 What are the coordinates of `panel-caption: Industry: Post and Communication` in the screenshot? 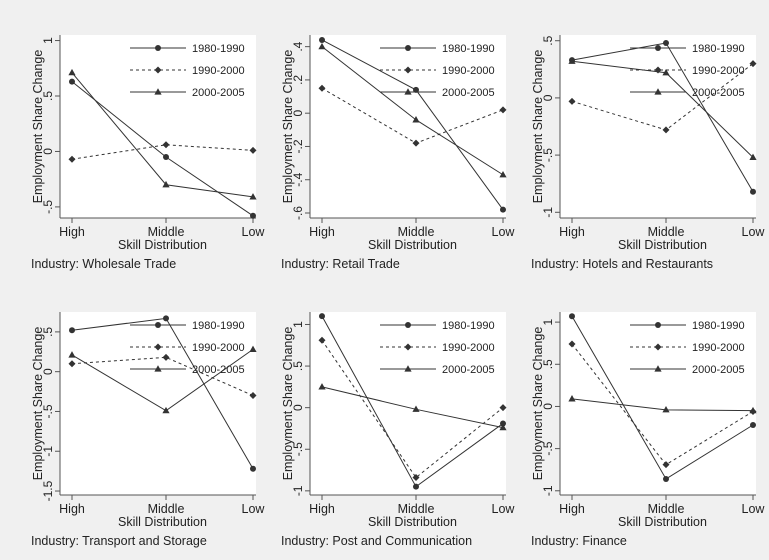 It's located at (376, 541).